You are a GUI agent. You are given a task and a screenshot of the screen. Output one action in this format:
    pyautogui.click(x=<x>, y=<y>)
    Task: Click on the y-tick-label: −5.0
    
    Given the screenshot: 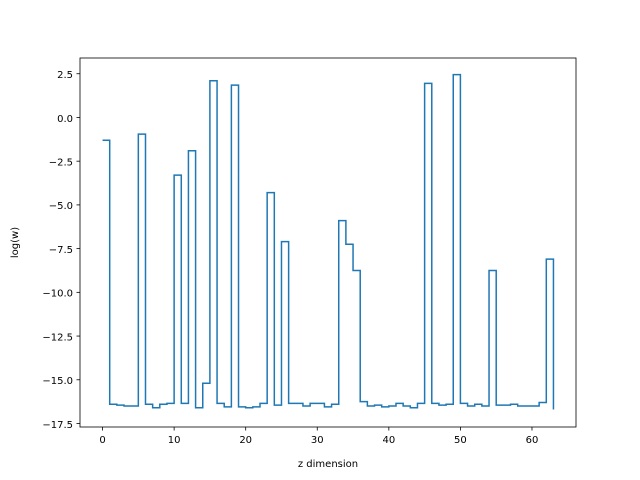 What is the action you would take?
    pyautogui.click(x=61, y=206)
    